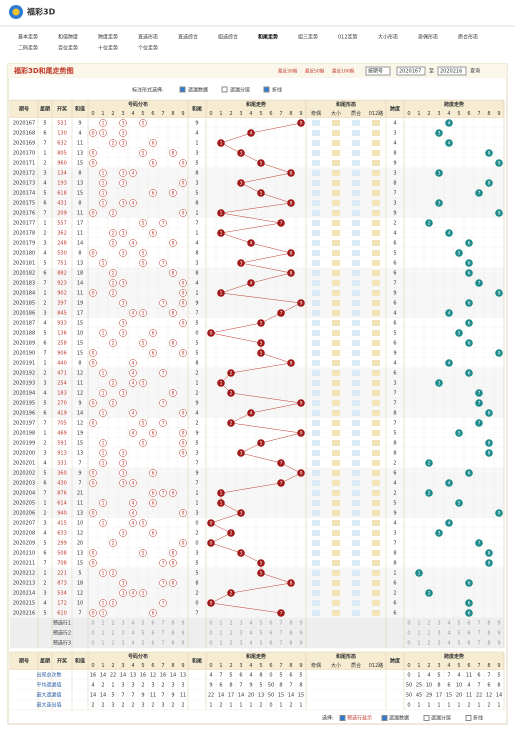 The image size is (515, 730). What do you see at coordinates (441, 718) in the screenshot?
I see `footer-option: 遗漏分层` at bounding box center [441, 718].